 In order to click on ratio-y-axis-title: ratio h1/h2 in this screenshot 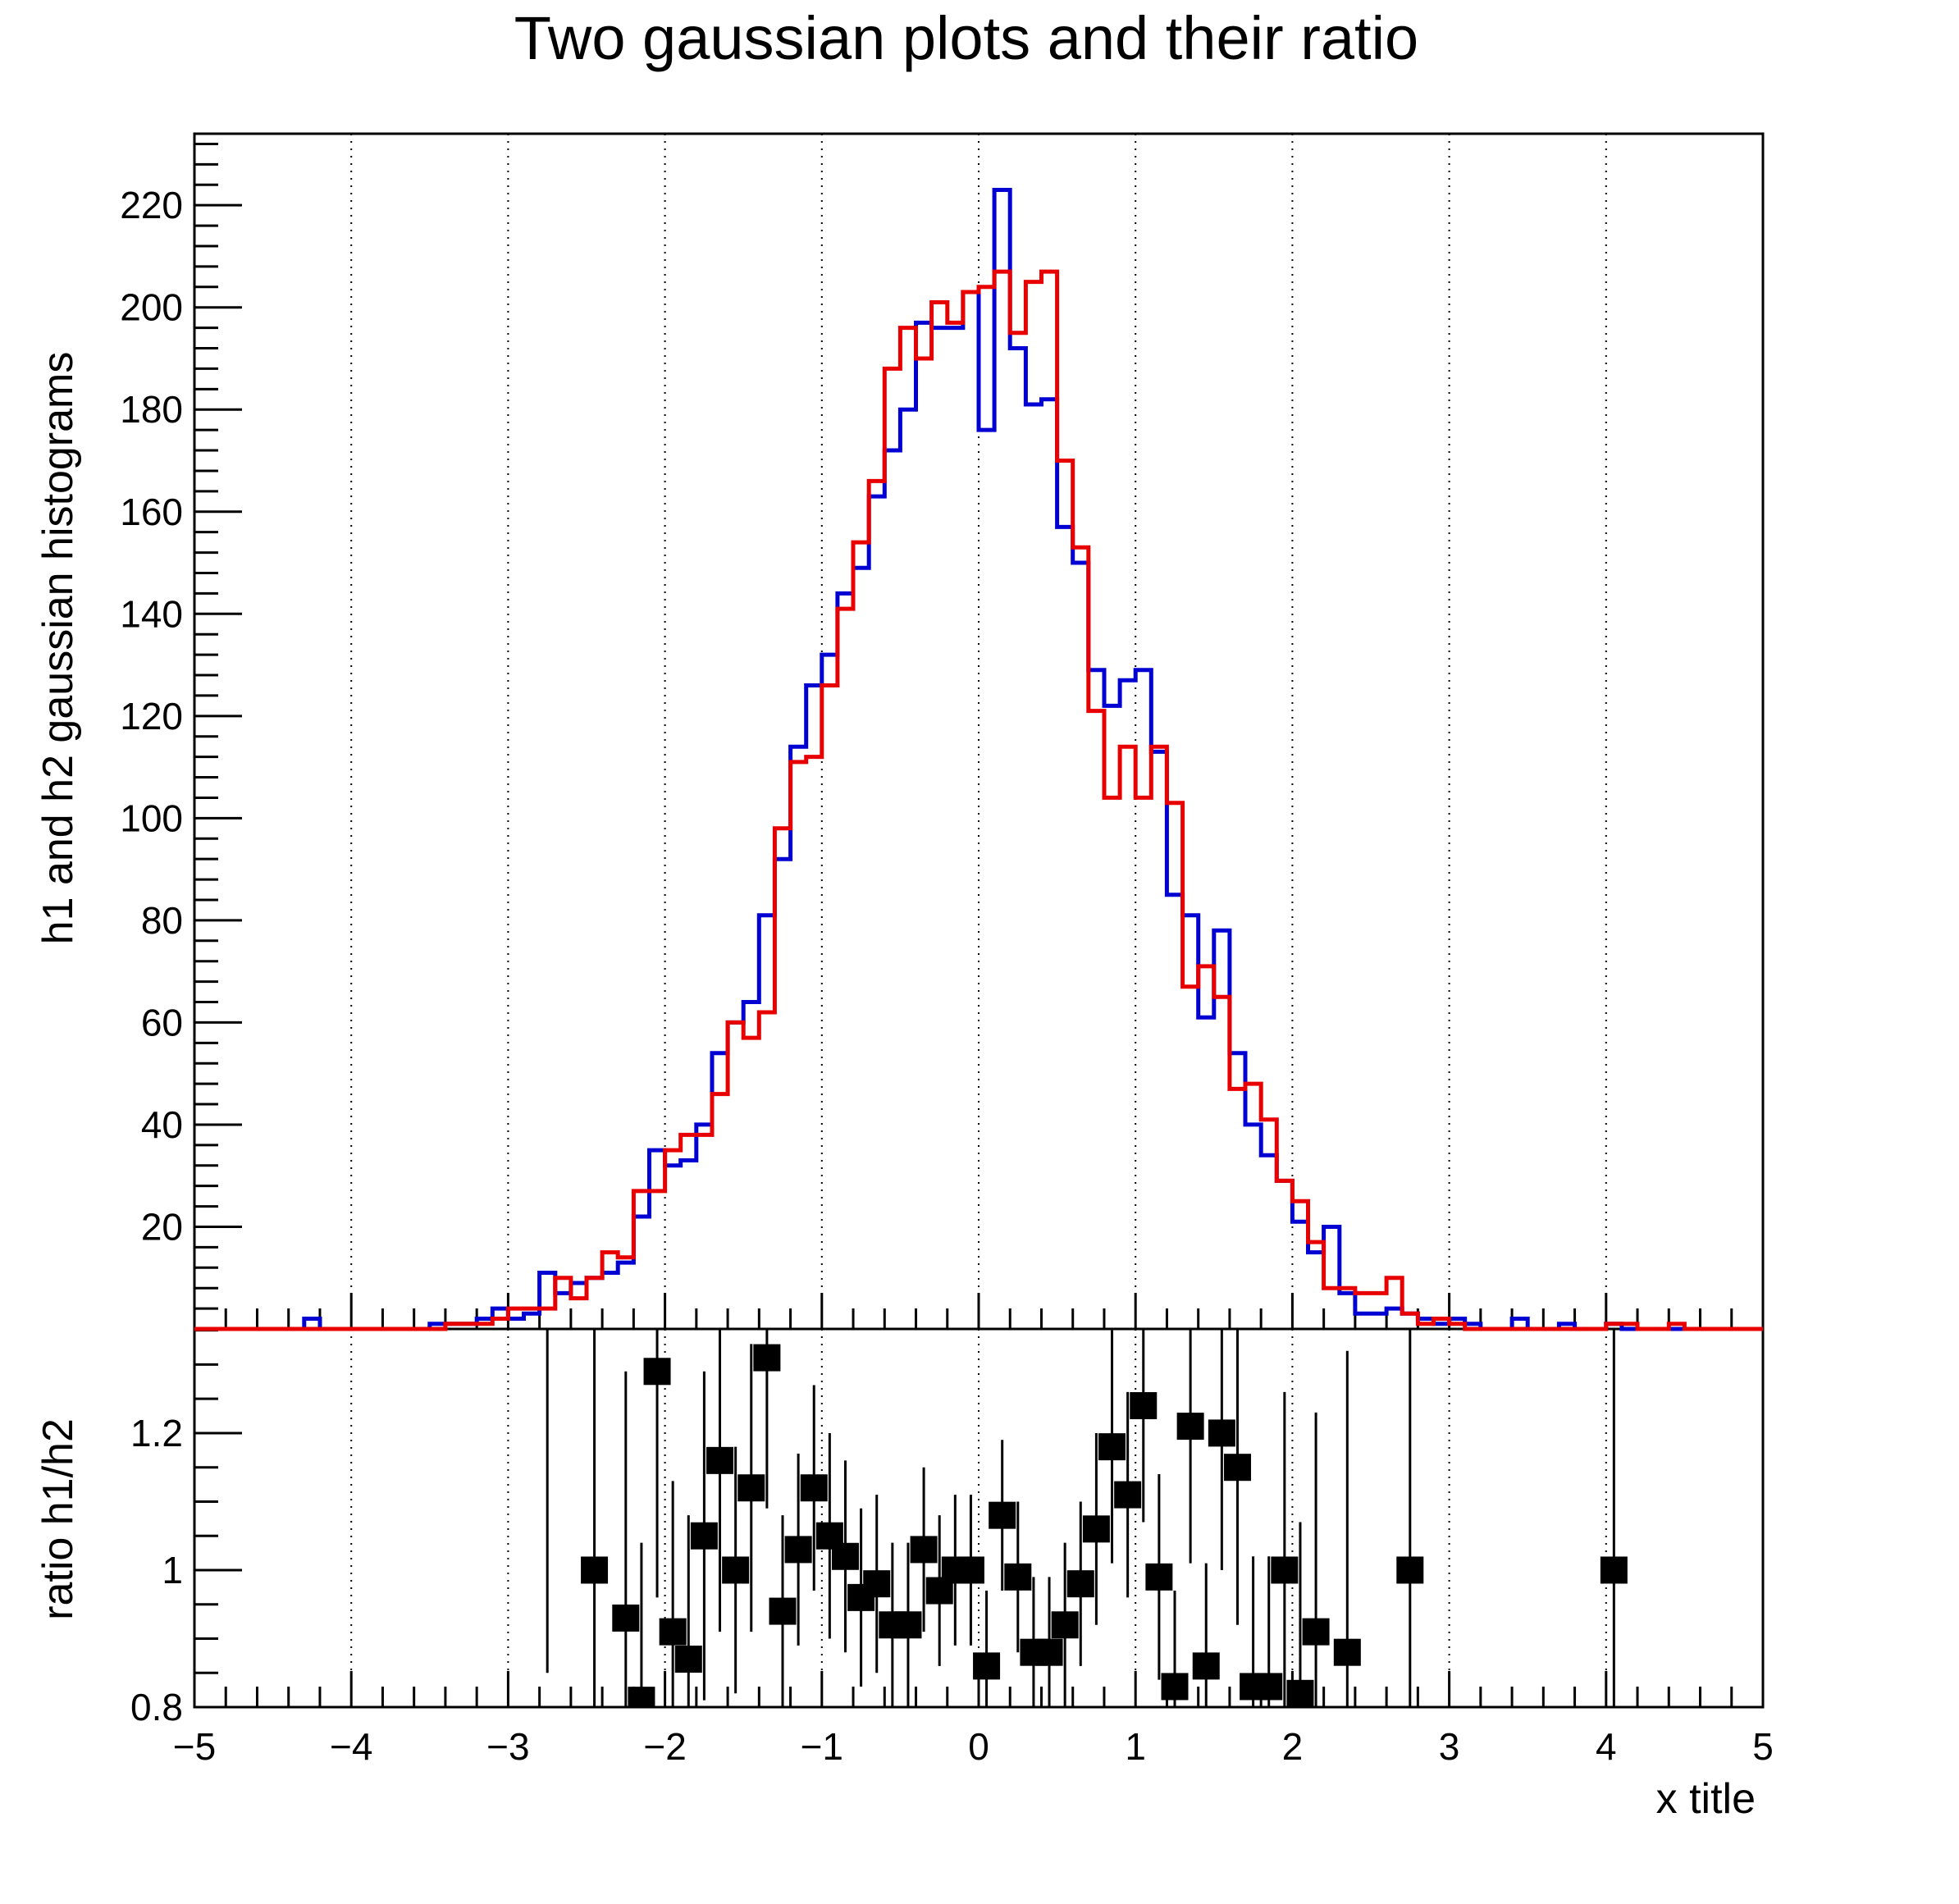, I will do `click(58, 1519)`.